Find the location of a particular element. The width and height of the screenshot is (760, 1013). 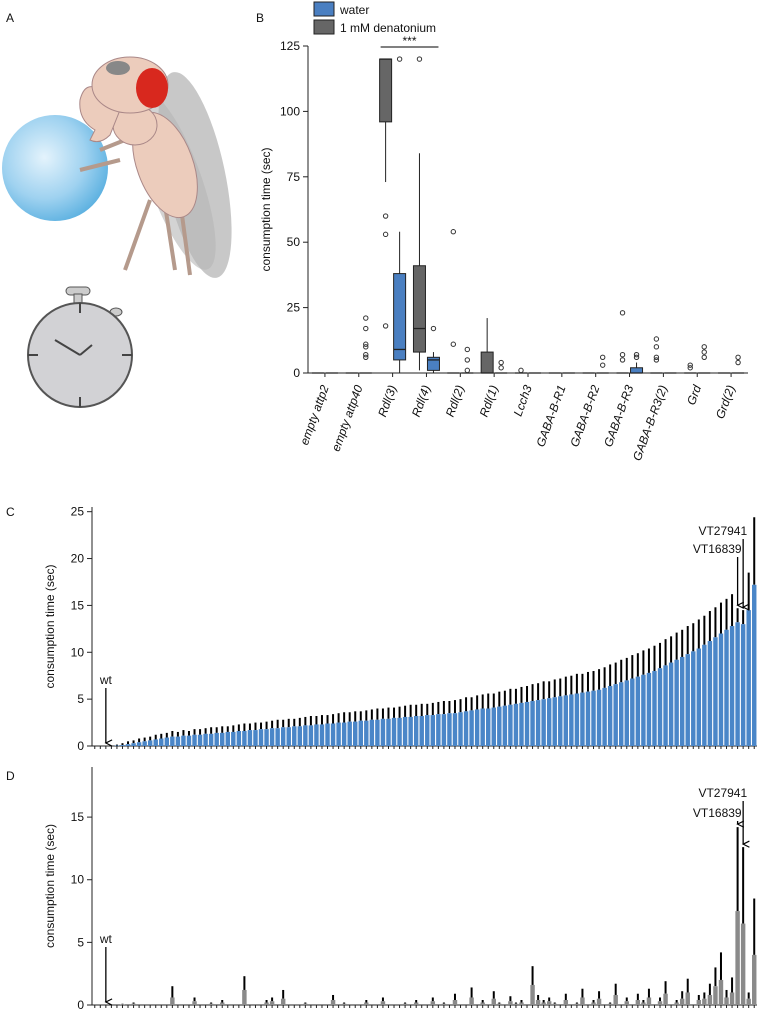

fly-illustration is located at coordinates (117, 167).